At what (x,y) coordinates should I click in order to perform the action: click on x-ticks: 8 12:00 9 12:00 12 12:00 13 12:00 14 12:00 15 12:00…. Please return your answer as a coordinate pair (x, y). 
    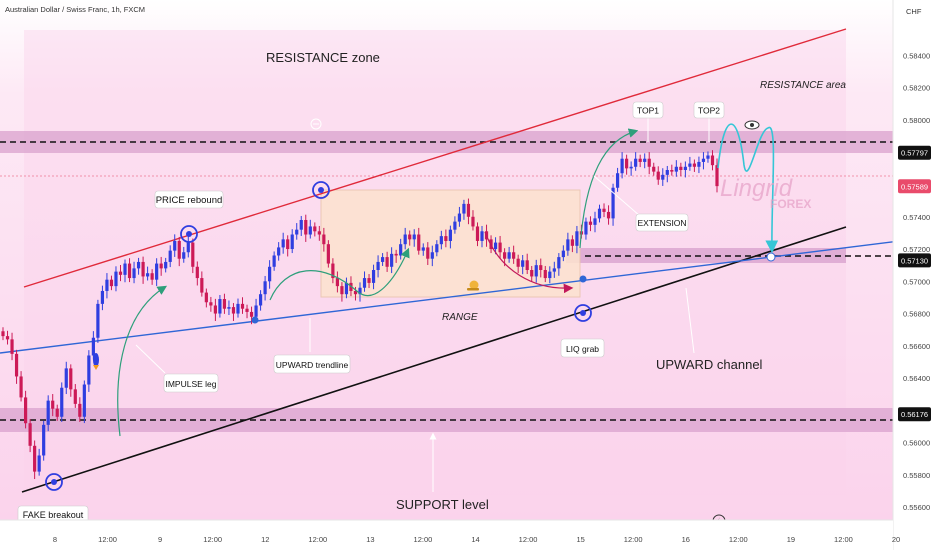
    Looking at the image, I should click on (476, 539).